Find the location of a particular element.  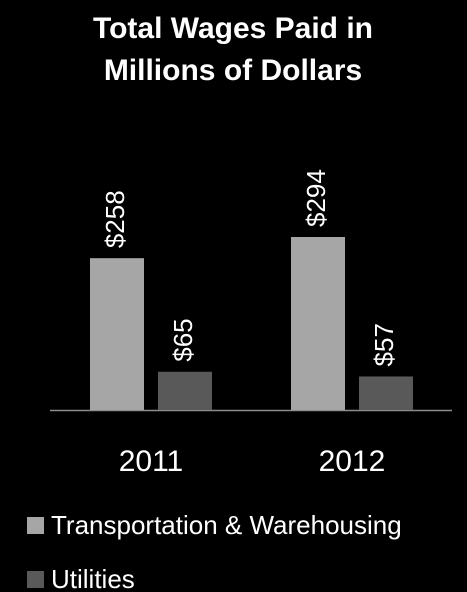

value-label: $294 is located at coordinates (316, 198).